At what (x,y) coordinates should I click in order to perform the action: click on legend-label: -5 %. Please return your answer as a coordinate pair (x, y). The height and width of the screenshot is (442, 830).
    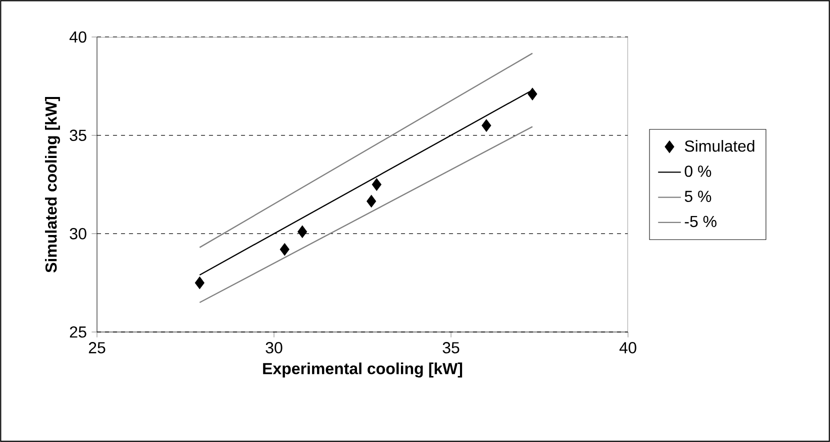
    Looking at the image, I should click on (700, 222).